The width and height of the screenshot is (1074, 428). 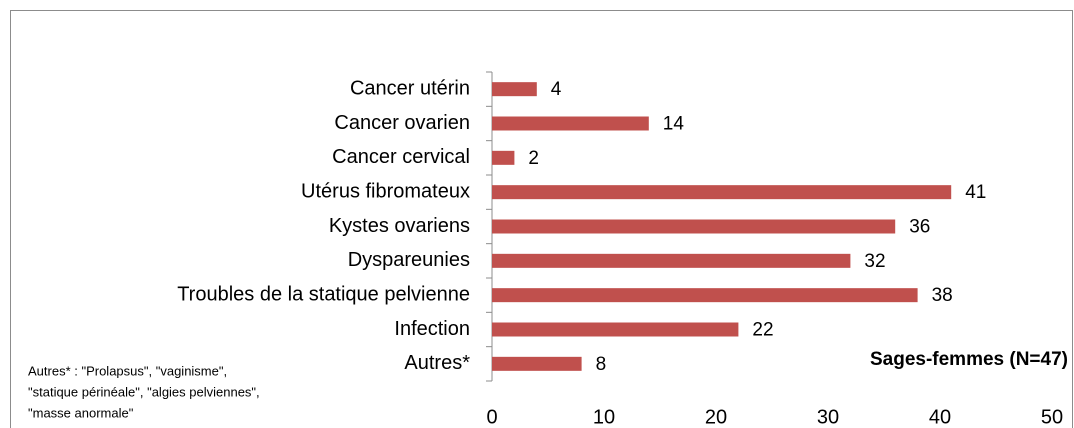 I want to click on x-tick-label: 40, so click(x=940, y=417).